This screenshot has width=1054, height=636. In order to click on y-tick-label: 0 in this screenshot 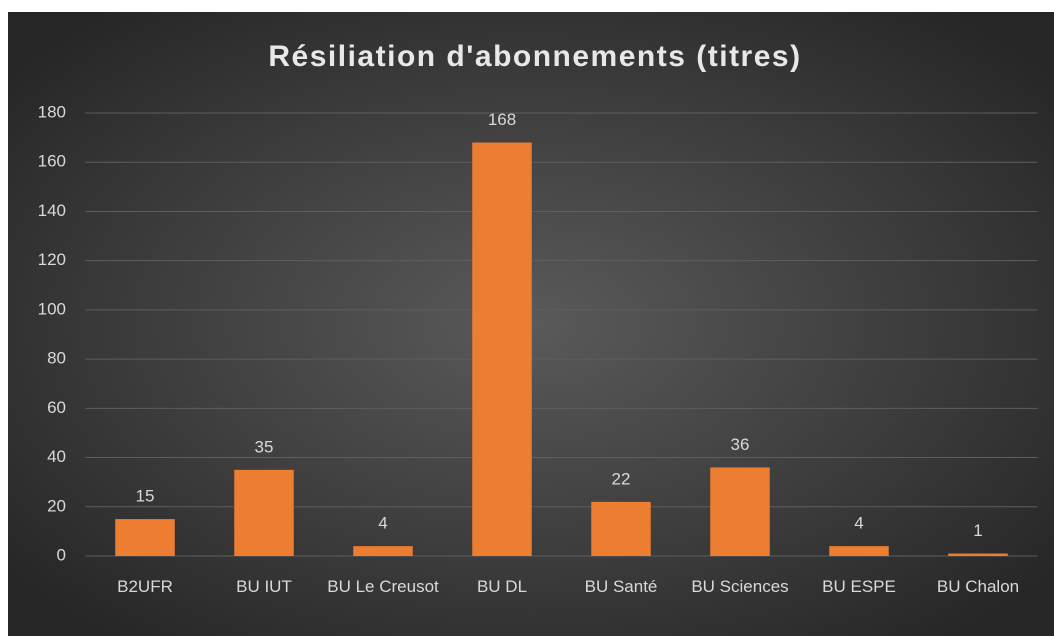, I will do `click(61, 554)`.